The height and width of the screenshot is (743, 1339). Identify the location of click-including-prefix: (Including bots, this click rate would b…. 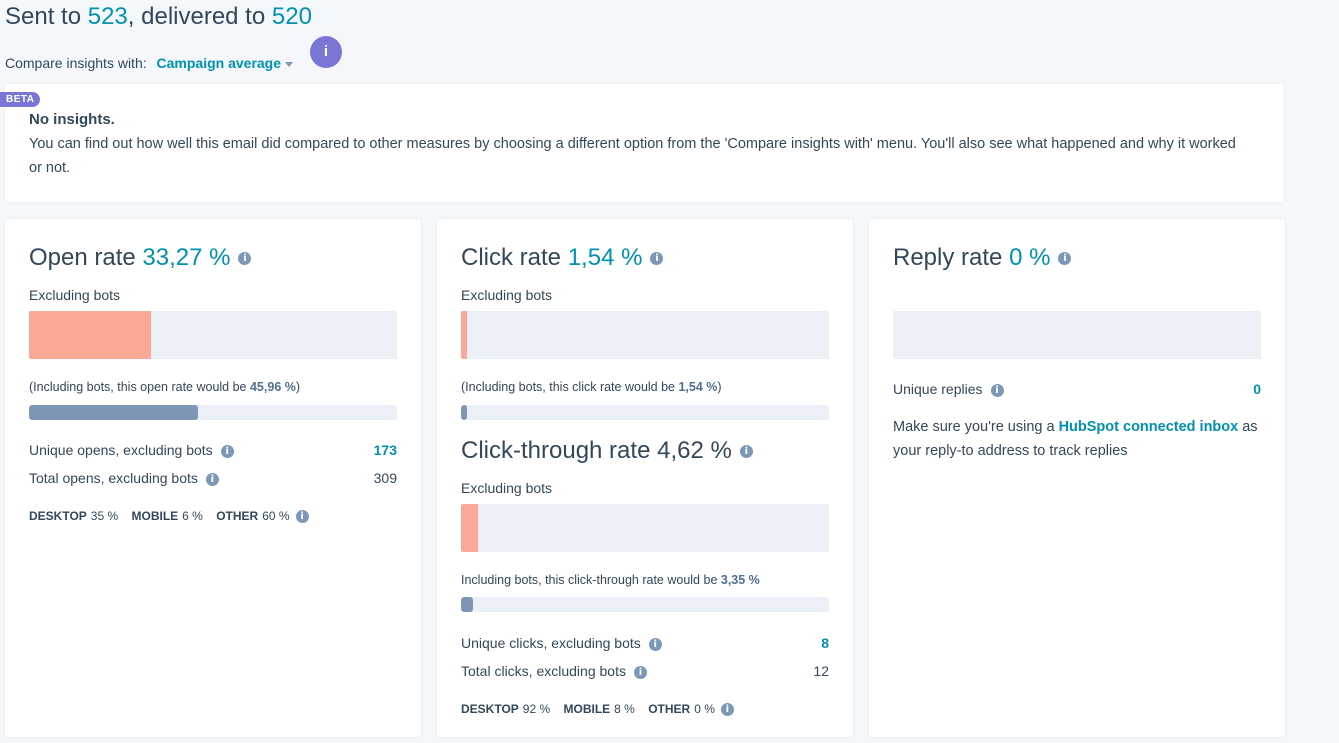
(570, 387).